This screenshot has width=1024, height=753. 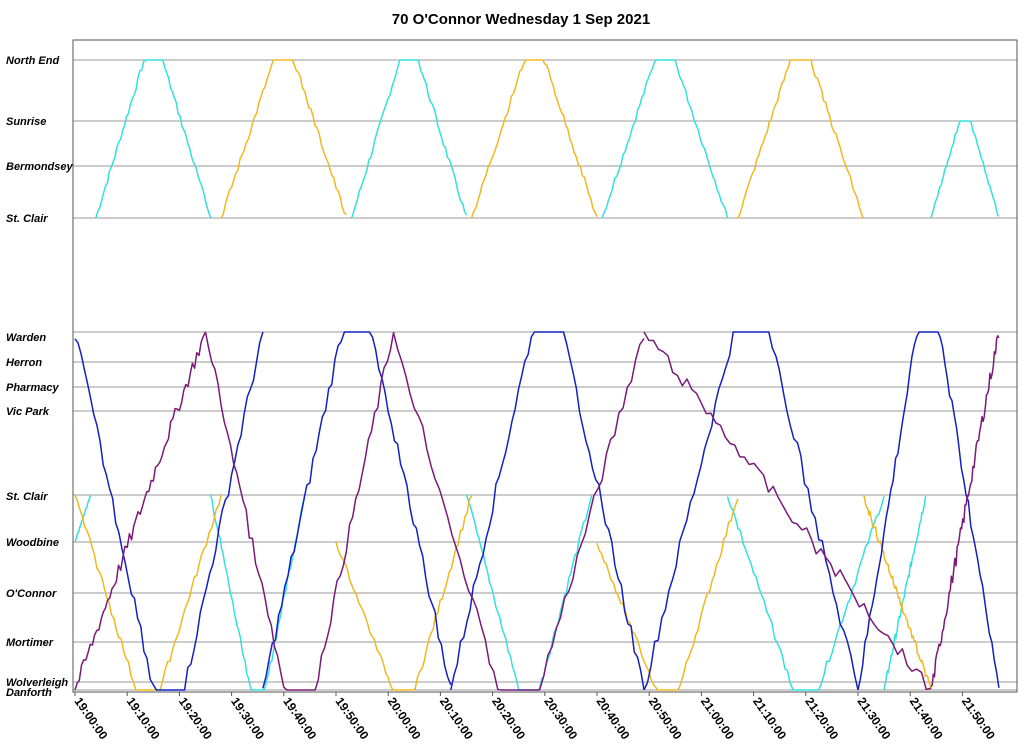 What do you see at coordinates (665, 719) in the screenshot?
I see `x-tick-label-11: 20:50:00` at bounding box center [665, 719].